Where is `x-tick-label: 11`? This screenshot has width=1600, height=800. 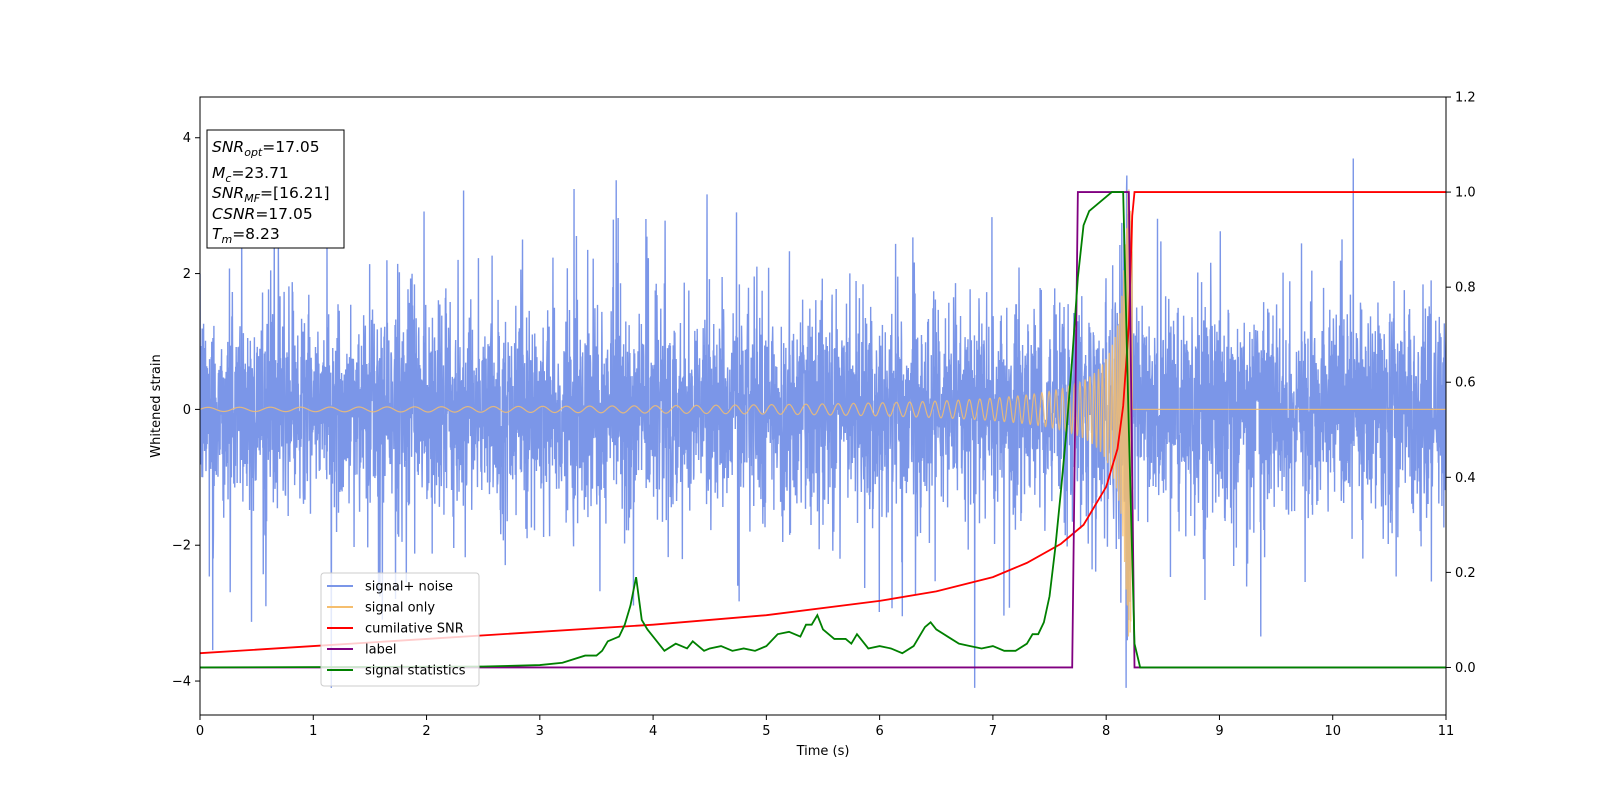
x-tick-label: 11 is located at coordinates (1446, 731).